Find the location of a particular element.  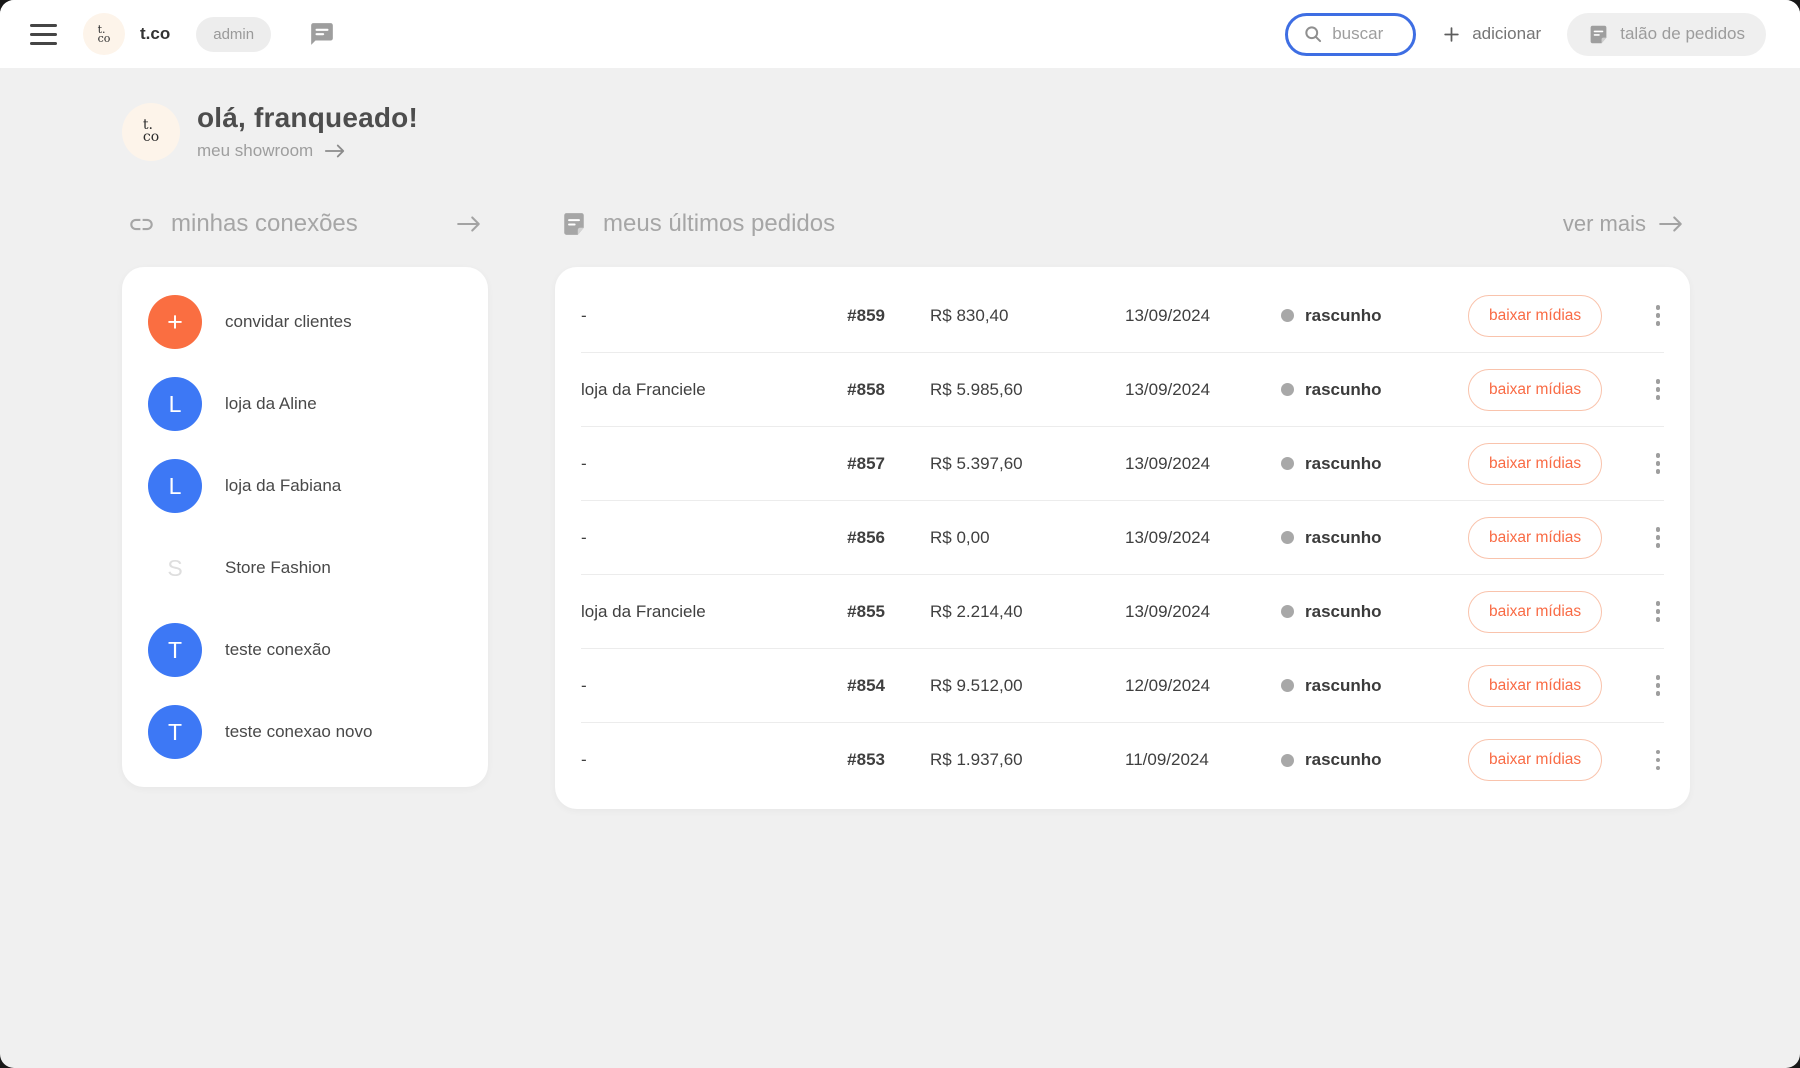

order-total: R$ 2.214,40 is located at coordinates (976, 611).